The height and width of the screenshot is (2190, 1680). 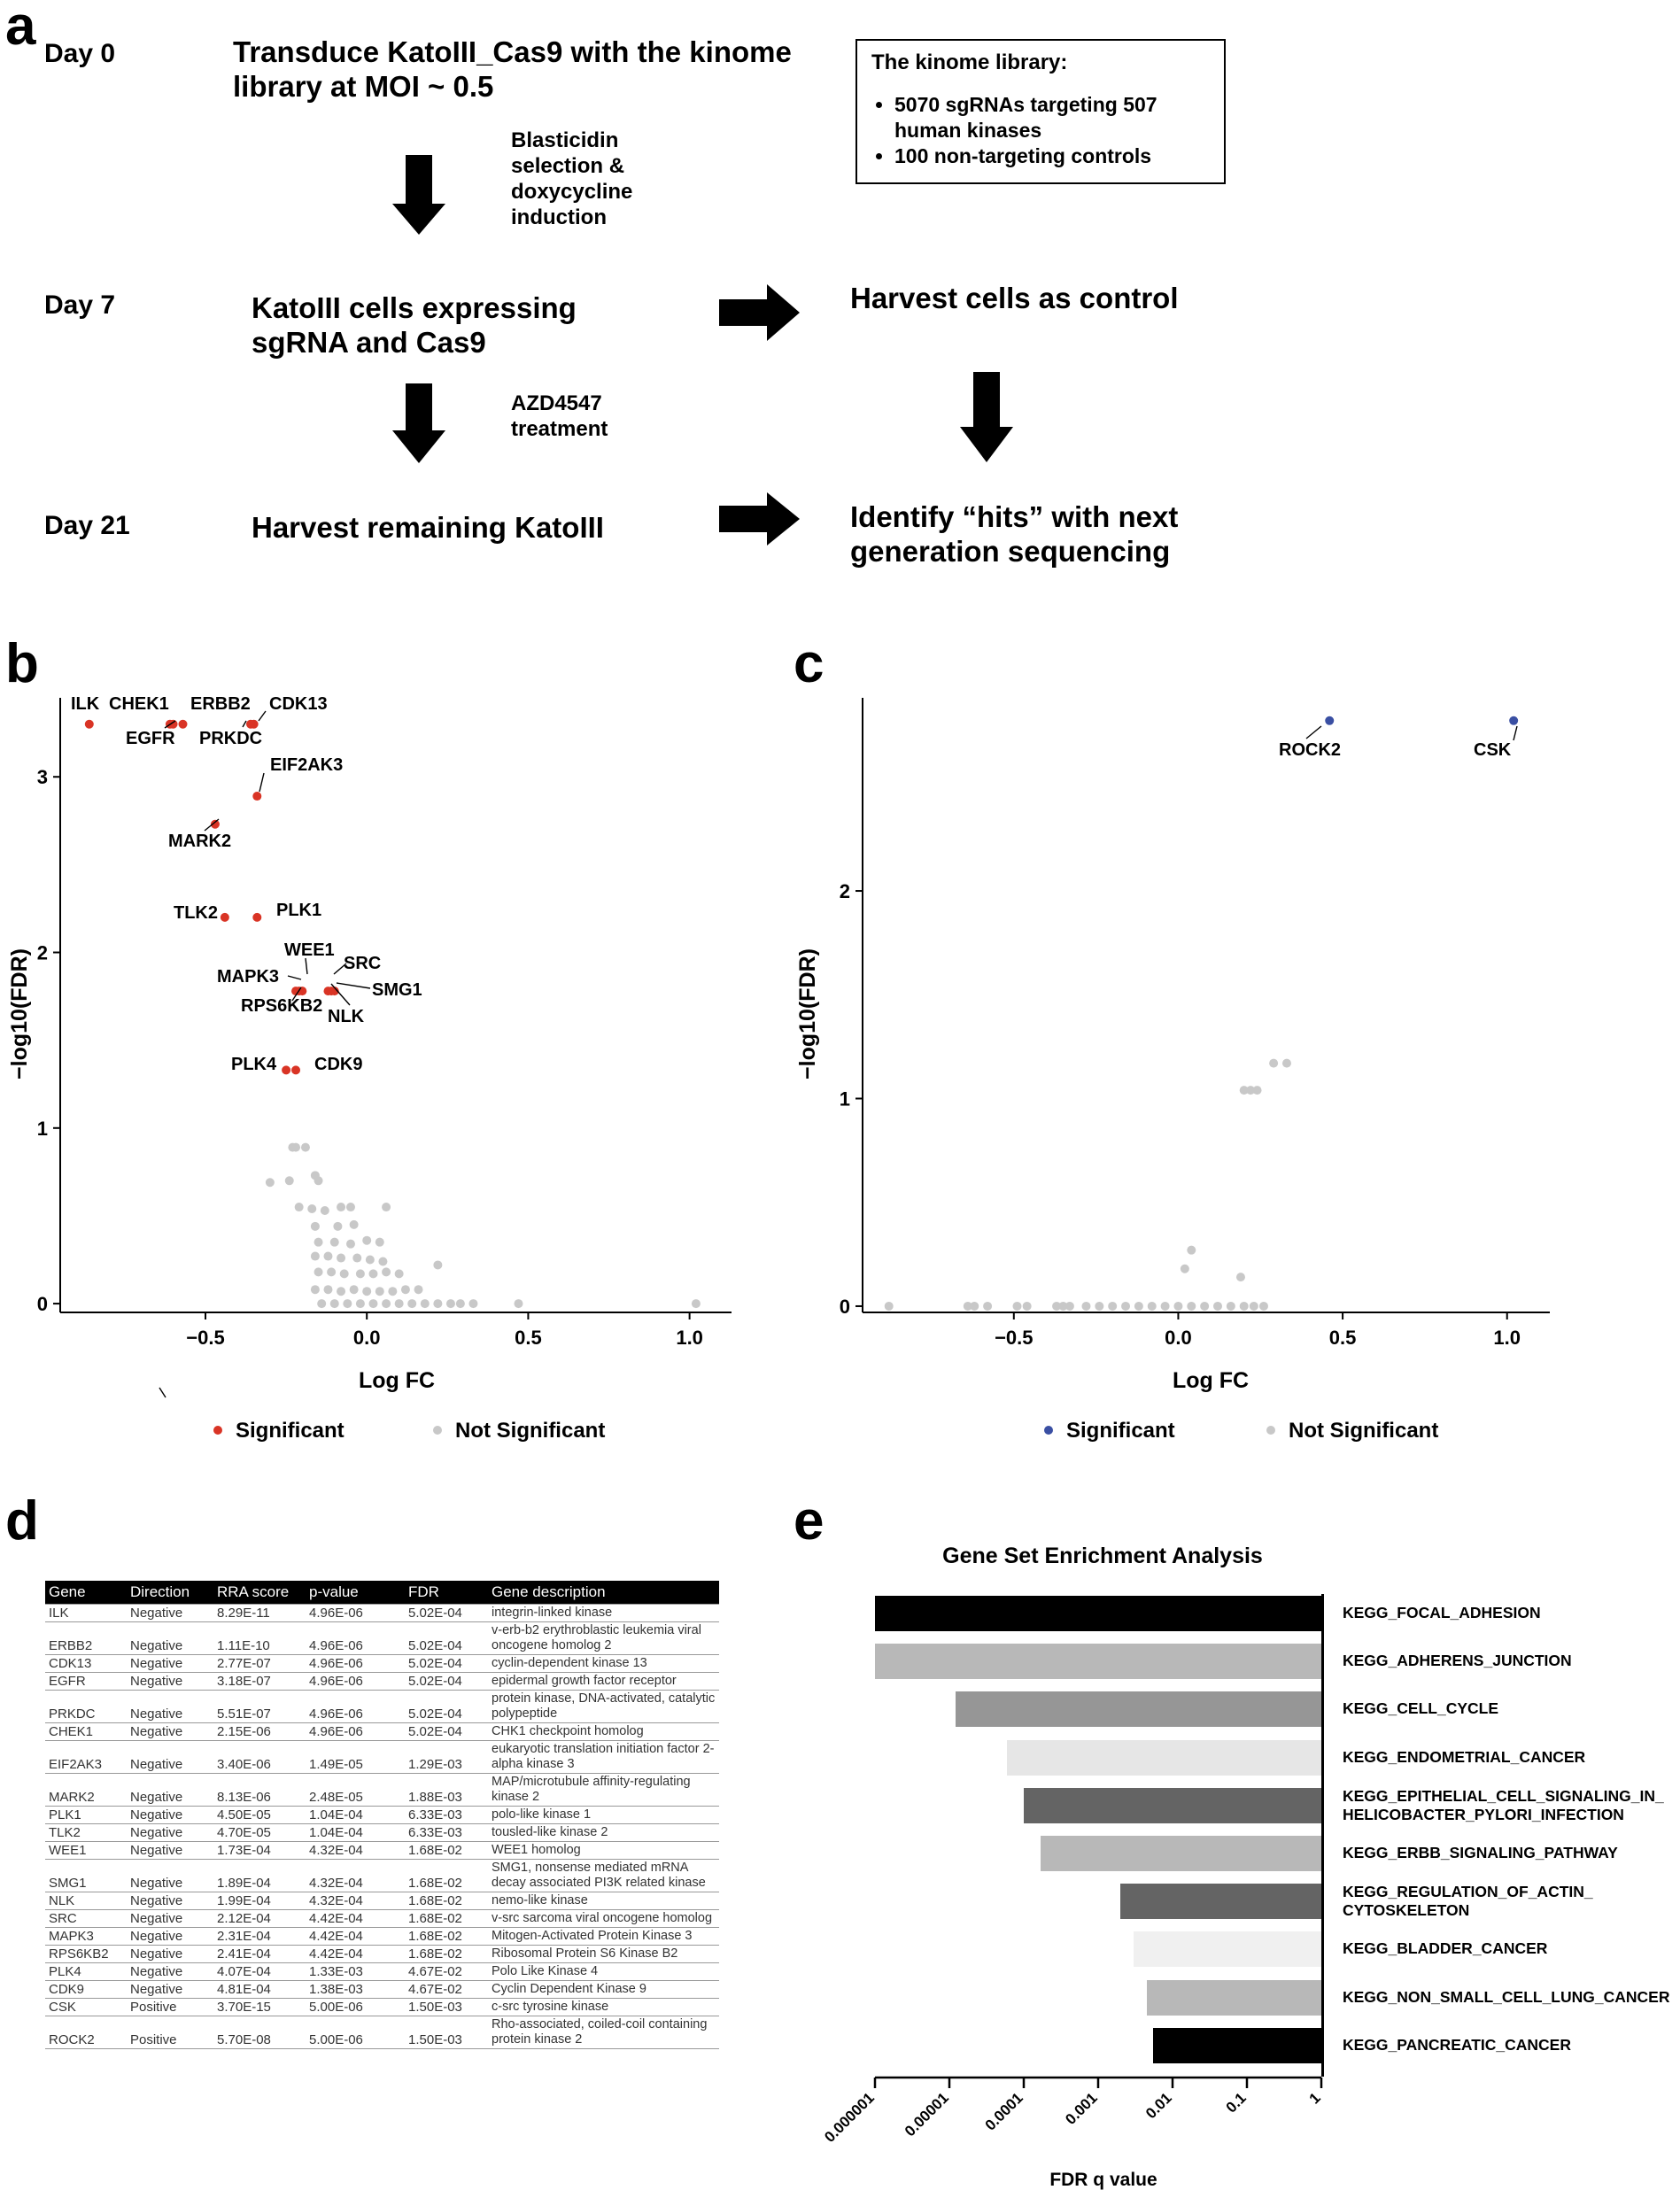 I want to click on gsea-category-label: KEGG_ERBB_SIGNALING_PATHWAY, so click(x=1480, y=1853).